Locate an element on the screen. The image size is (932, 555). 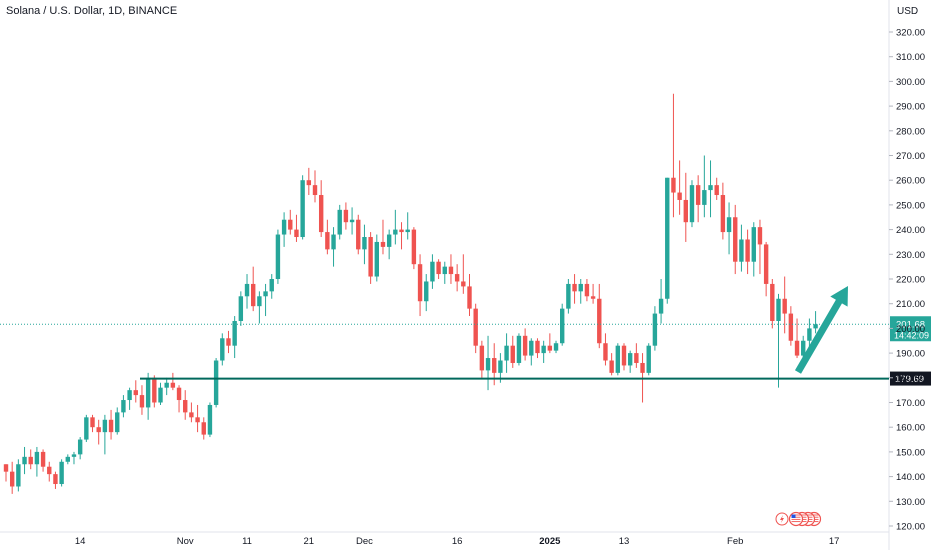
current-price-badge is located at coordinates (910, 329).